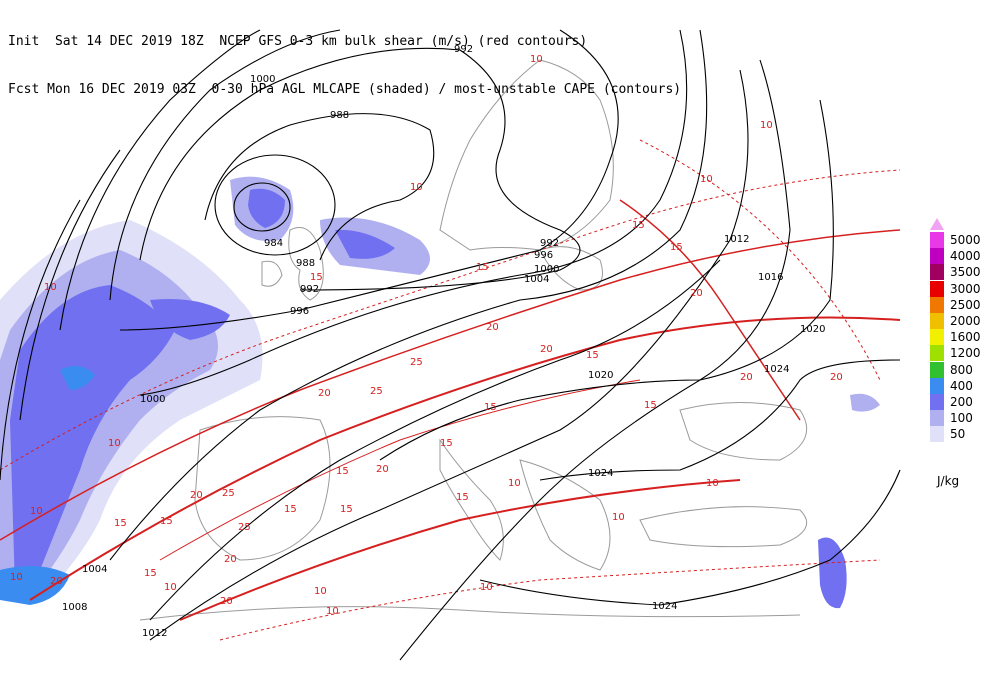 This screenshot has width=1000, height=680. What do you see at coordinates (600, 473) in the screenshot?
I see `isobar-label: 1024` at bounding box center [600, 473].